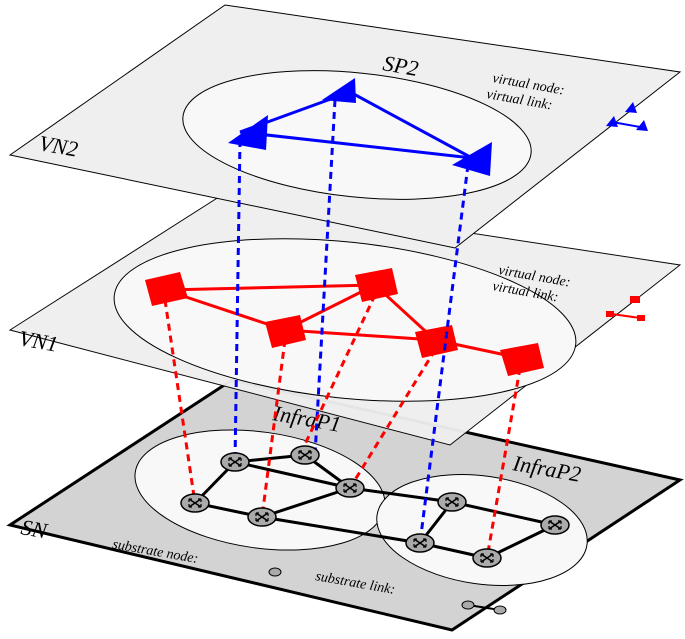 This screenshot has width=685, height=639. What do you see at coordinates (34, 528) in the screenshot?
I see `layer-label: SN` at bounding box center [34, 528].